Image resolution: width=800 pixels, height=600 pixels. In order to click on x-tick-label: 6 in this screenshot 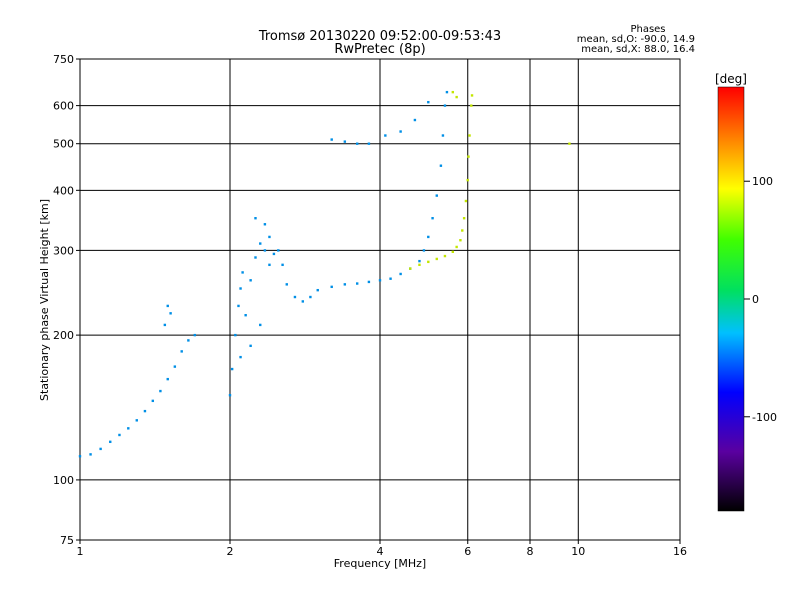, I will do `click(467, 551)`.